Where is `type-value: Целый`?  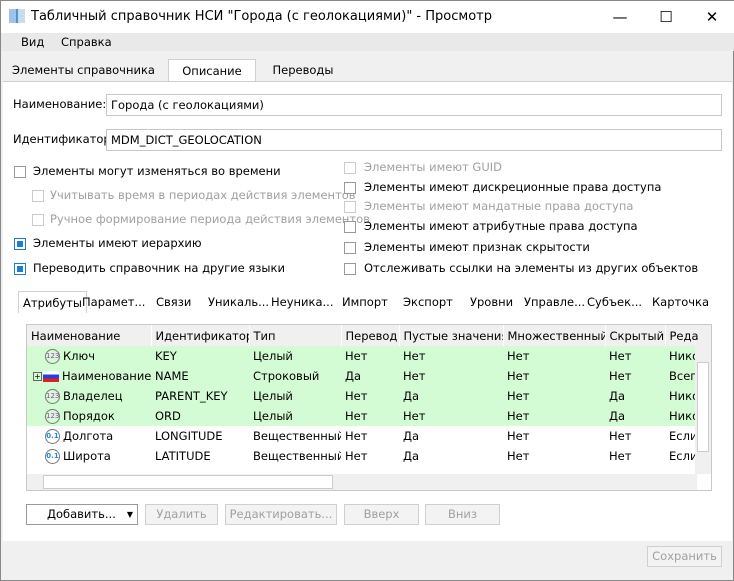
type-value: Целый is located at coordinates (273, 356).